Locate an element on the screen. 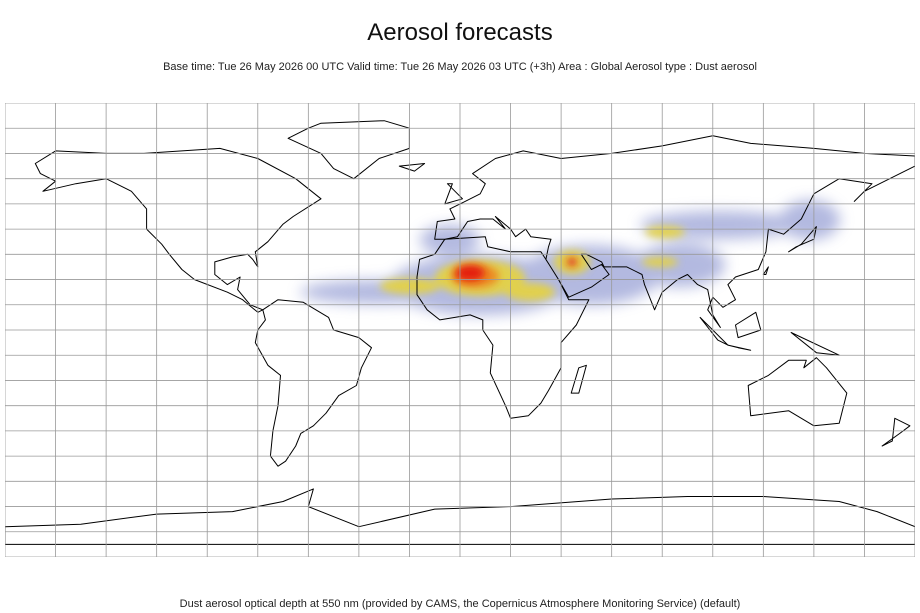  title: Aerosol forecasts is located at coordinates (459, 32).